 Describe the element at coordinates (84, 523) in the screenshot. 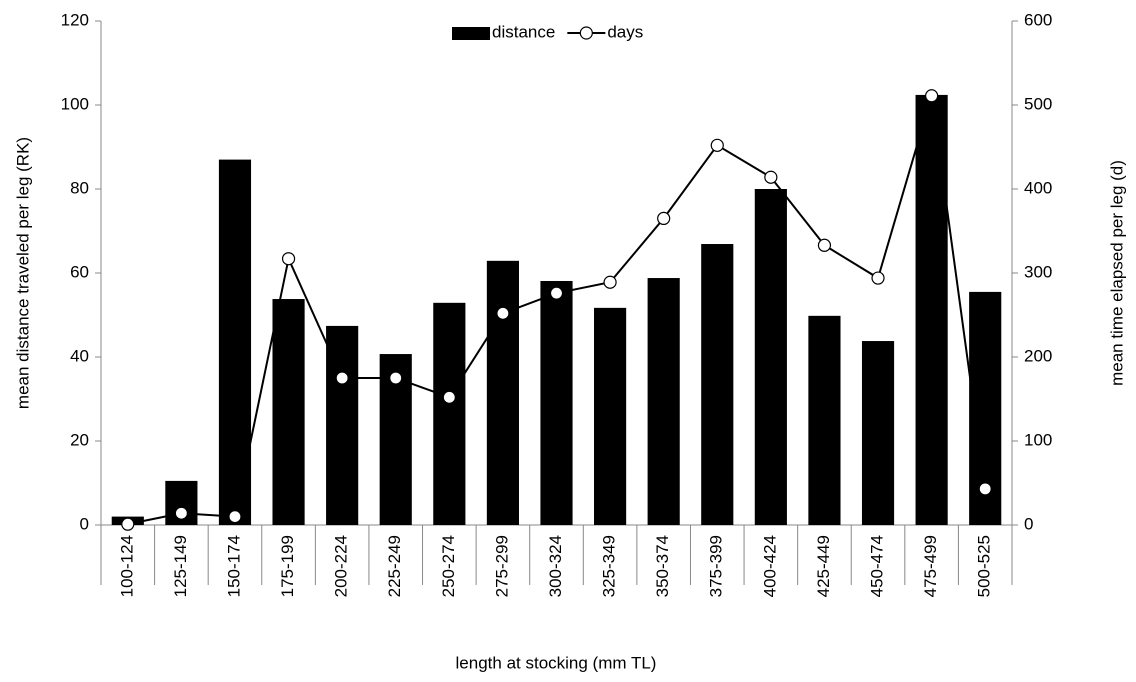

I see `y-tick-label: 0` at that location.